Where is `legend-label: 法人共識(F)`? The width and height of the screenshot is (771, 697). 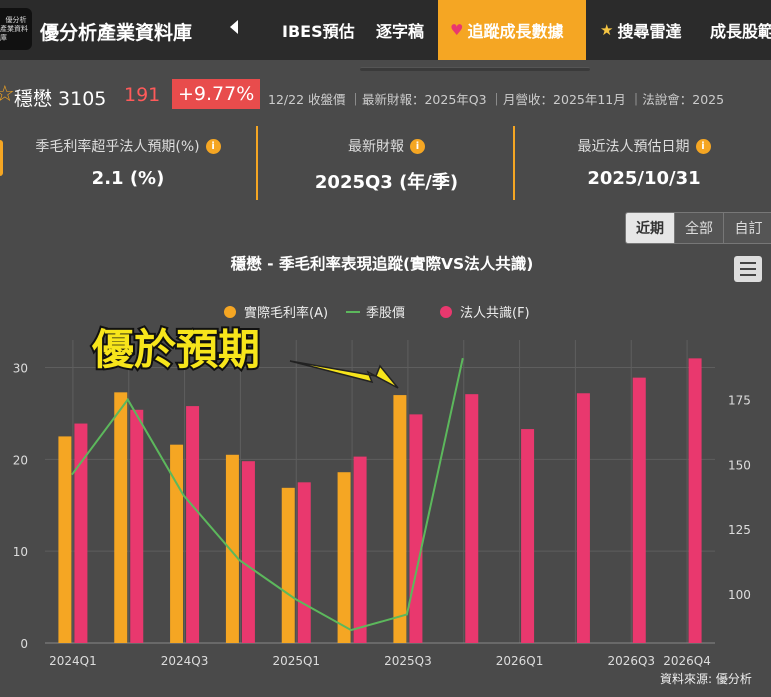 legend-label: 法人共識(F) is located at coordinates (495, 313).